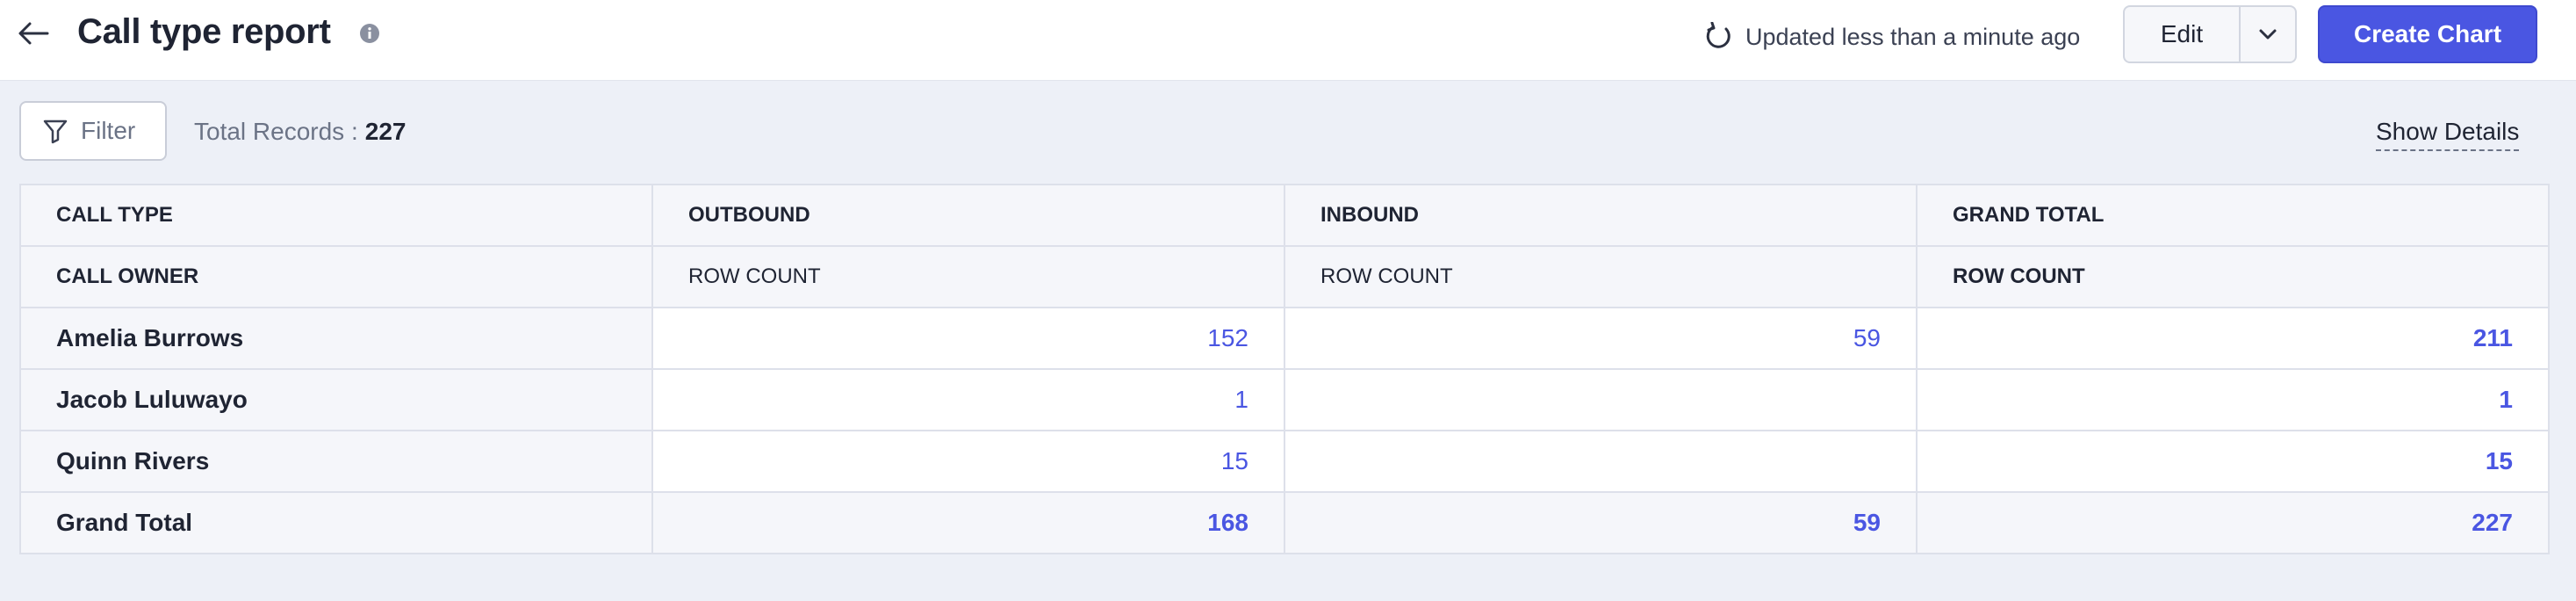  Describe the element at coordinates (2427, 34) in the screenshot. I see `create-chart-button: Create Chart` at that location.